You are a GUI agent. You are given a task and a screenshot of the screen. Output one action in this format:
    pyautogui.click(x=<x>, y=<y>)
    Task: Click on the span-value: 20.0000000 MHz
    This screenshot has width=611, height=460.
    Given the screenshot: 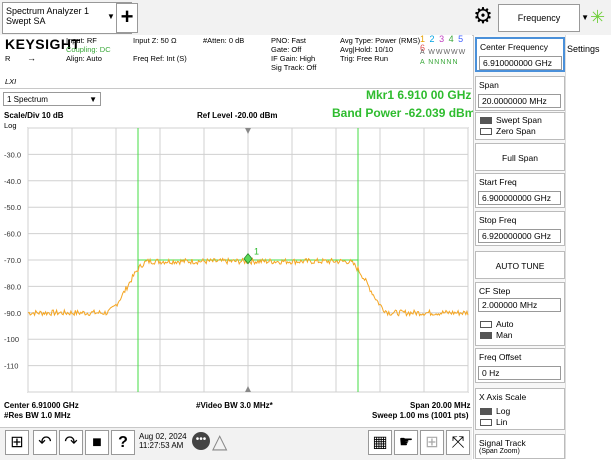 What is the action you would take?
    pyautogui.click(x=519, y=101)
    